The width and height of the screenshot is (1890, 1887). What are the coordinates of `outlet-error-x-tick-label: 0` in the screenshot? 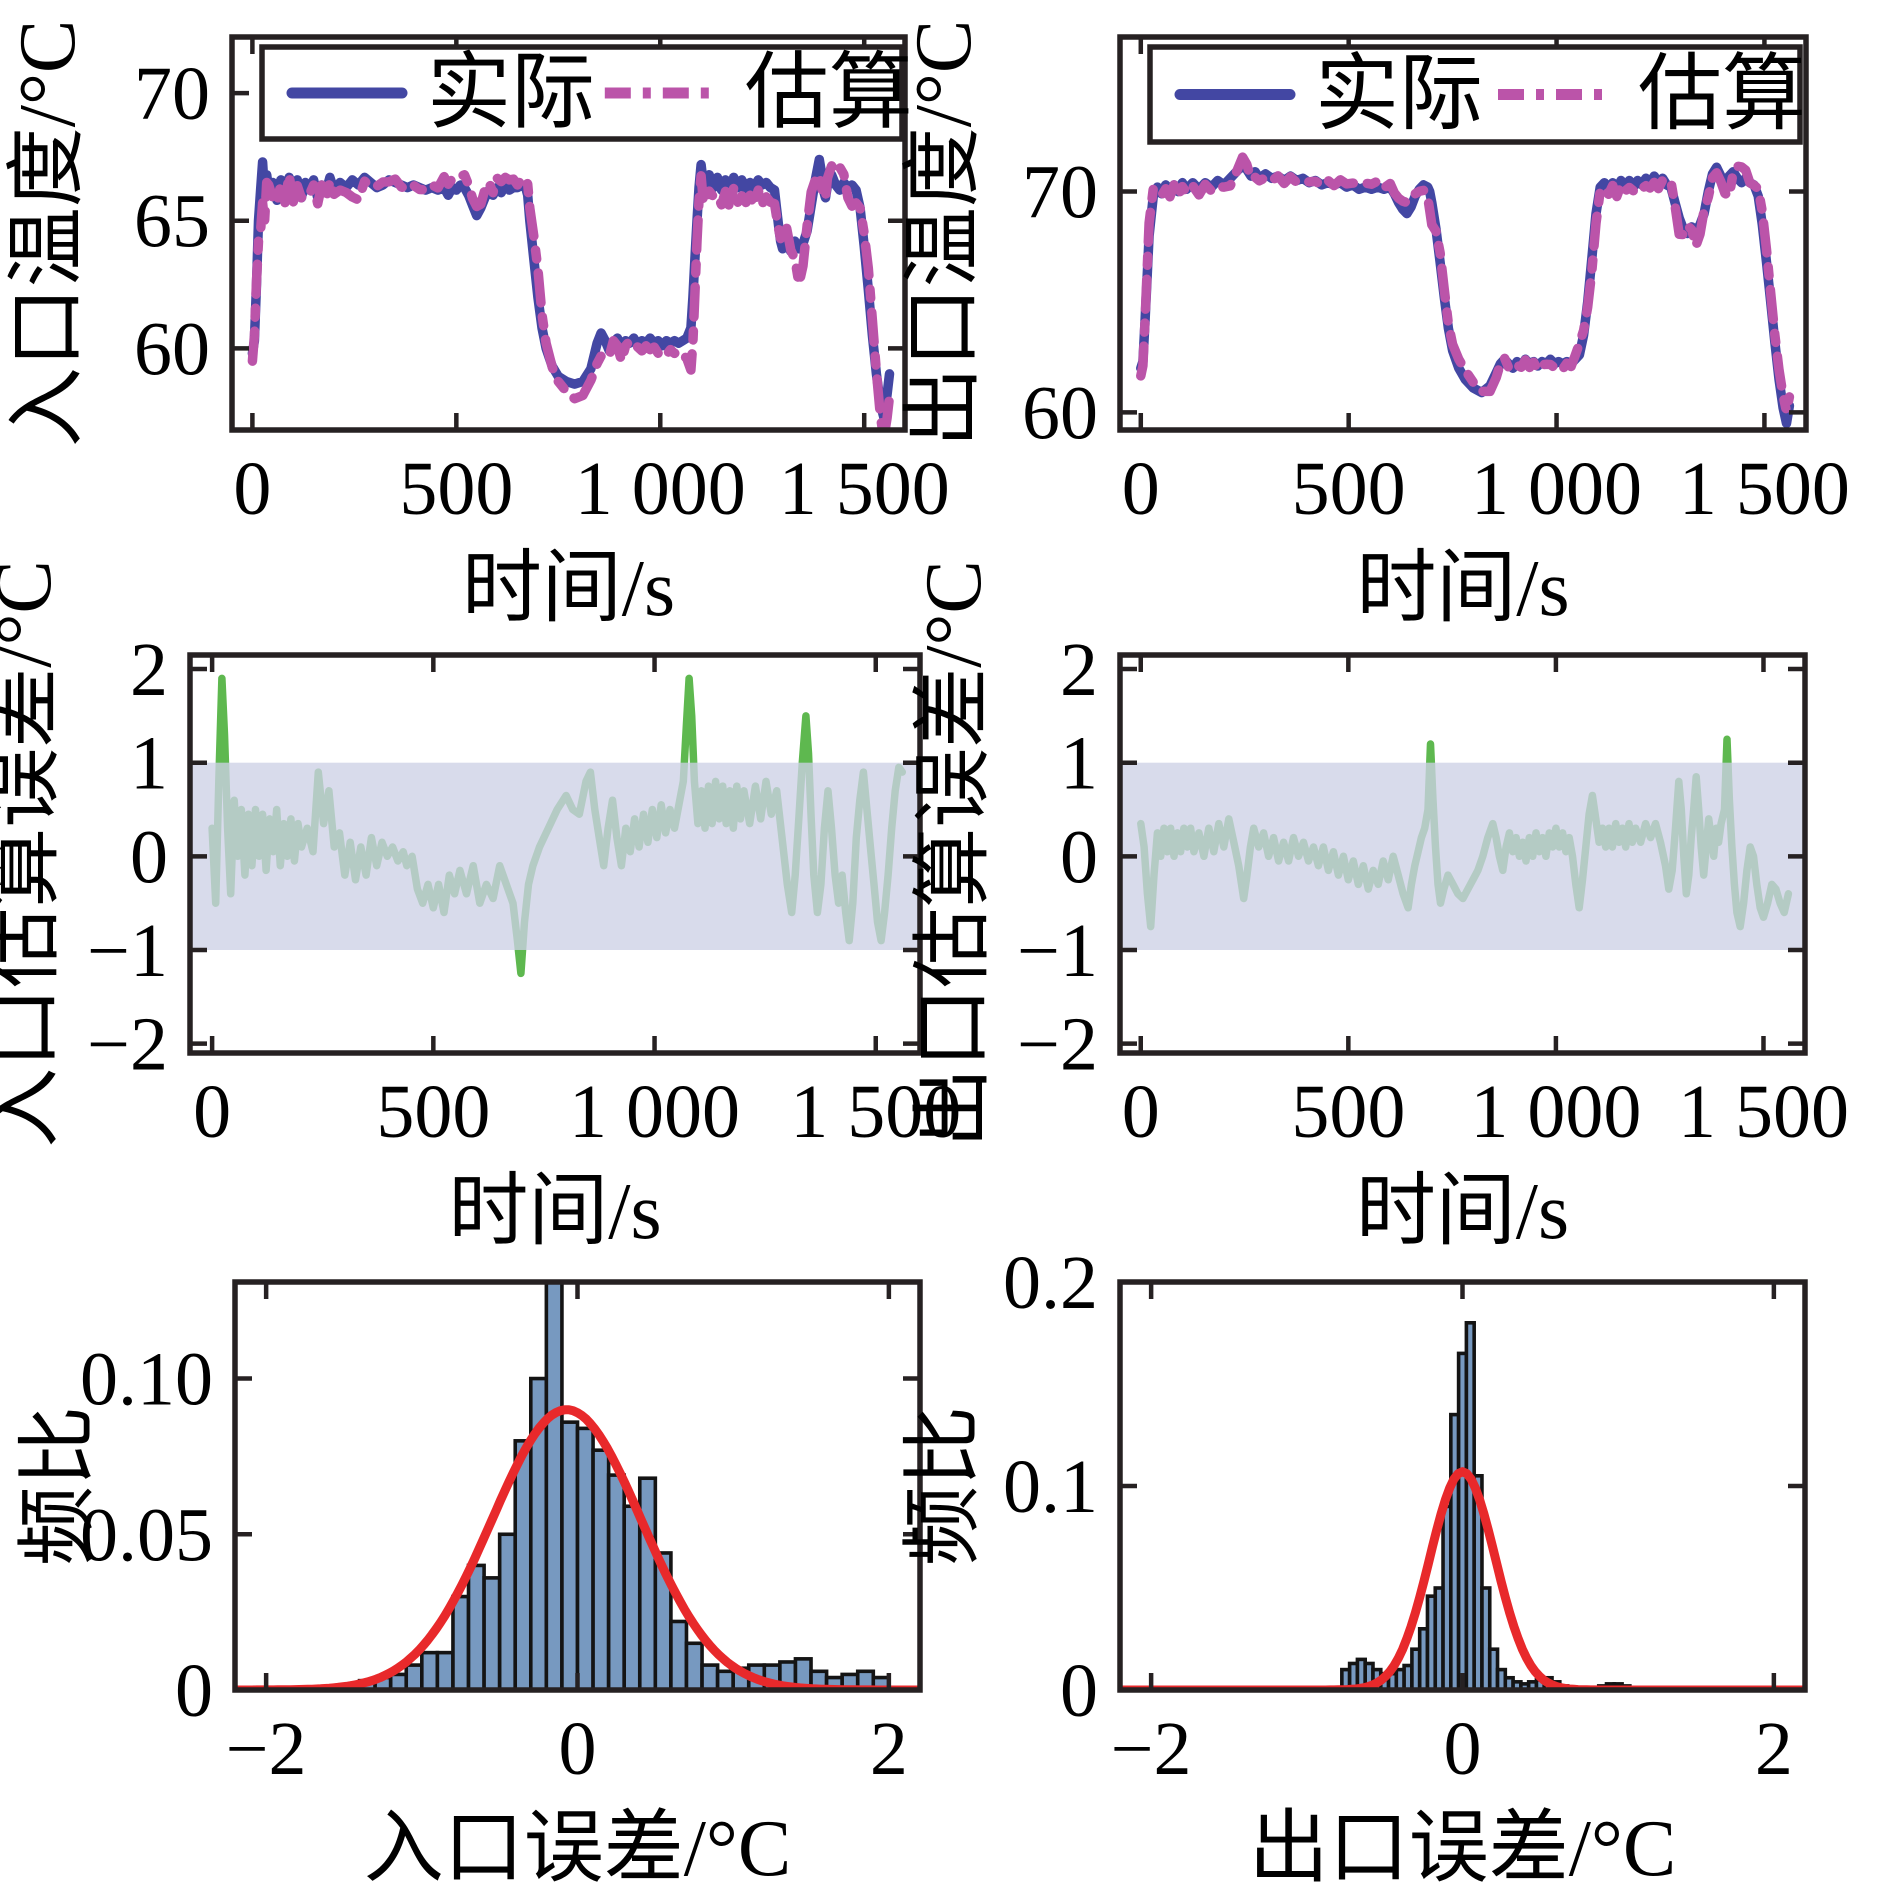 It's located at (1141, 1112).